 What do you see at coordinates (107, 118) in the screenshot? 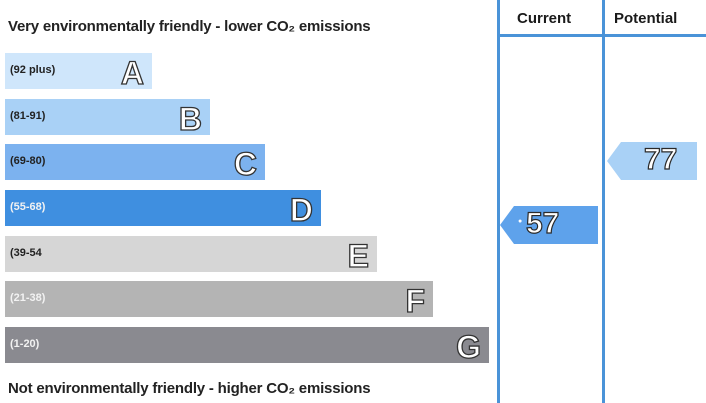
I see `band-b: (81-91) B` at bounding box center [107, 118].